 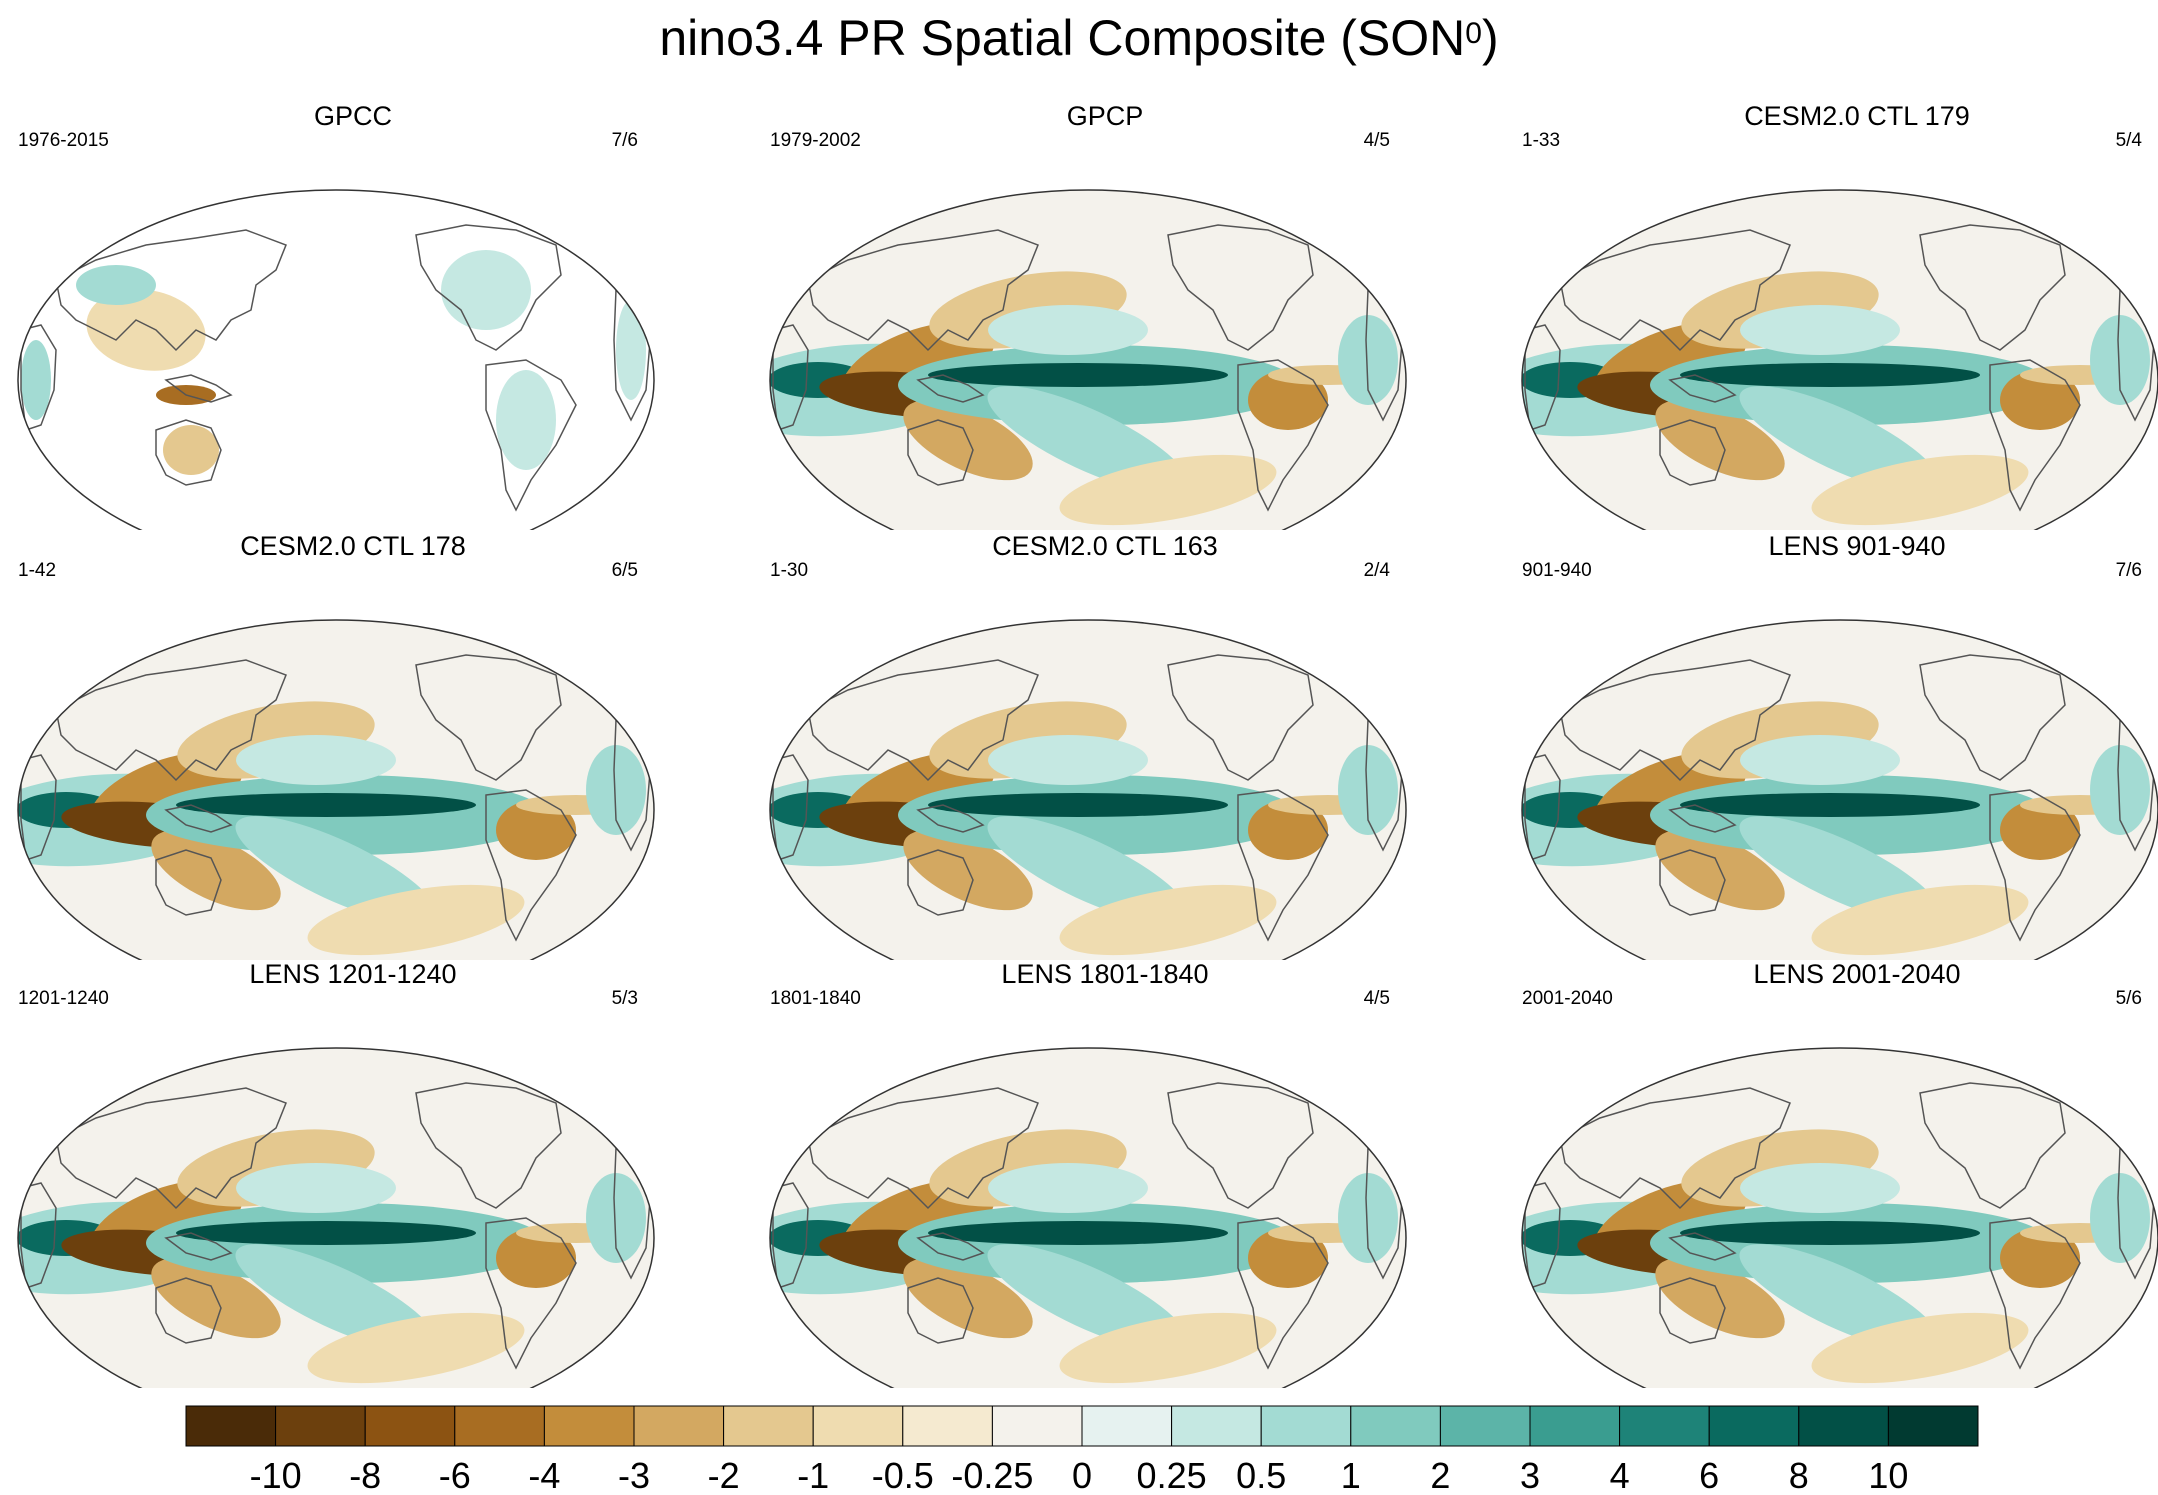 I want to click on panel-years: 1979-2002, so click(x=815, y=140).